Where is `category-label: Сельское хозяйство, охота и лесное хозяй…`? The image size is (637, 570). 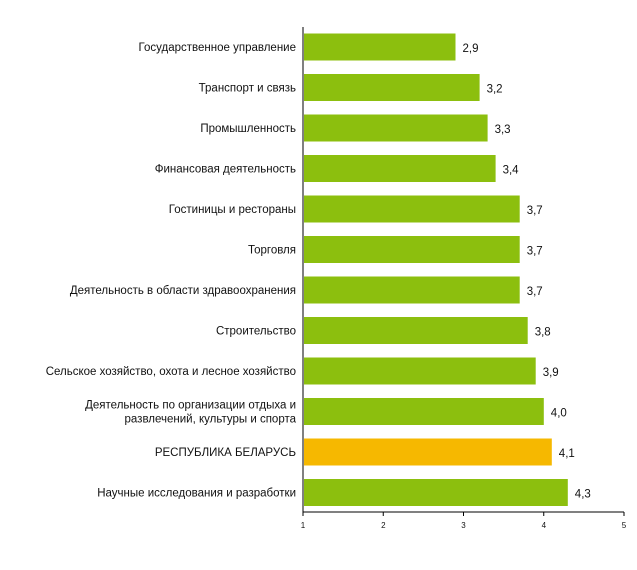 category-label: Сельское хозяйство, охота и лесное хозяй… is located at coordinates (171, 372).